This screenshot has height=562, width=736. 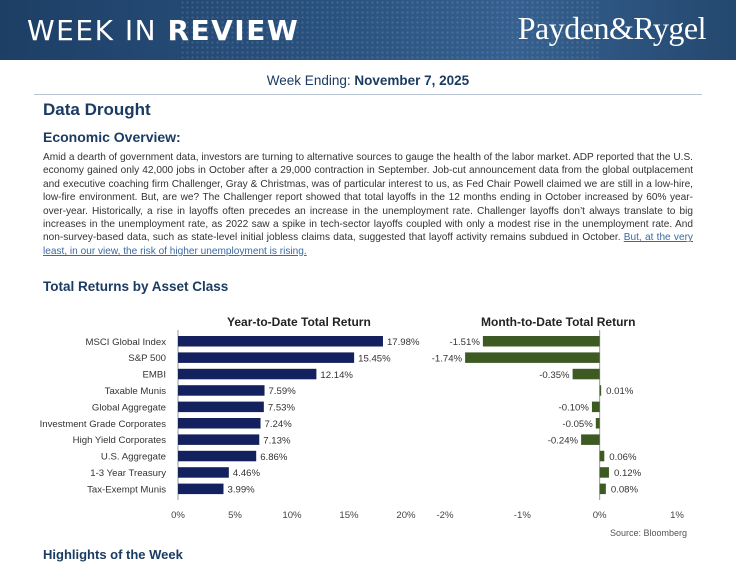 I want to click on divider, so click(x=368, y=94).